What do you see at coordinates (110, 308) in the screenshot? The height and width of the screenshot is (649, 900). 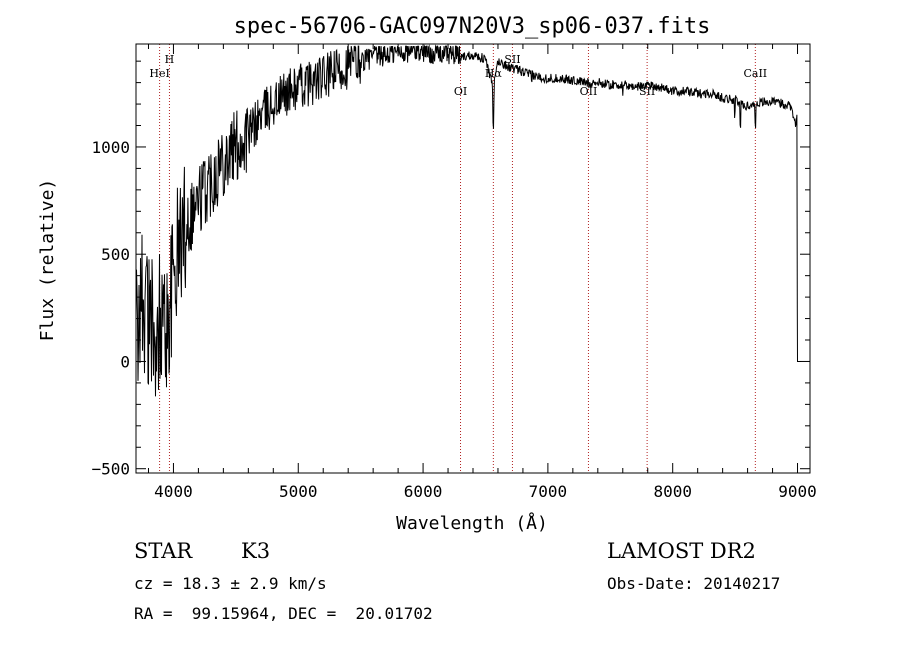 I see `y-tick-labels: −500 0 500 1000` at bounding box center [110, 308].